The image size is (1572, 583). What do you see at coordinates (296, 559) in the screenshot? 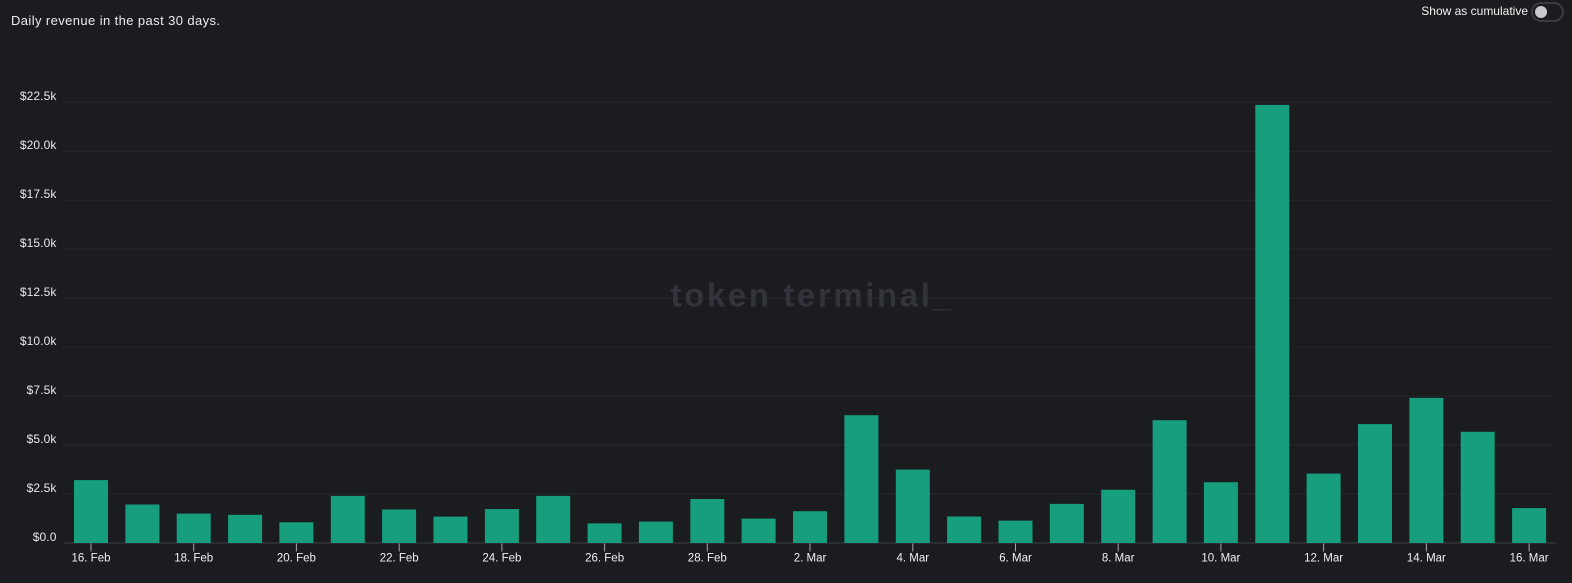
I see `svg-text: 20. Feb` at bounding box center [296, 559].